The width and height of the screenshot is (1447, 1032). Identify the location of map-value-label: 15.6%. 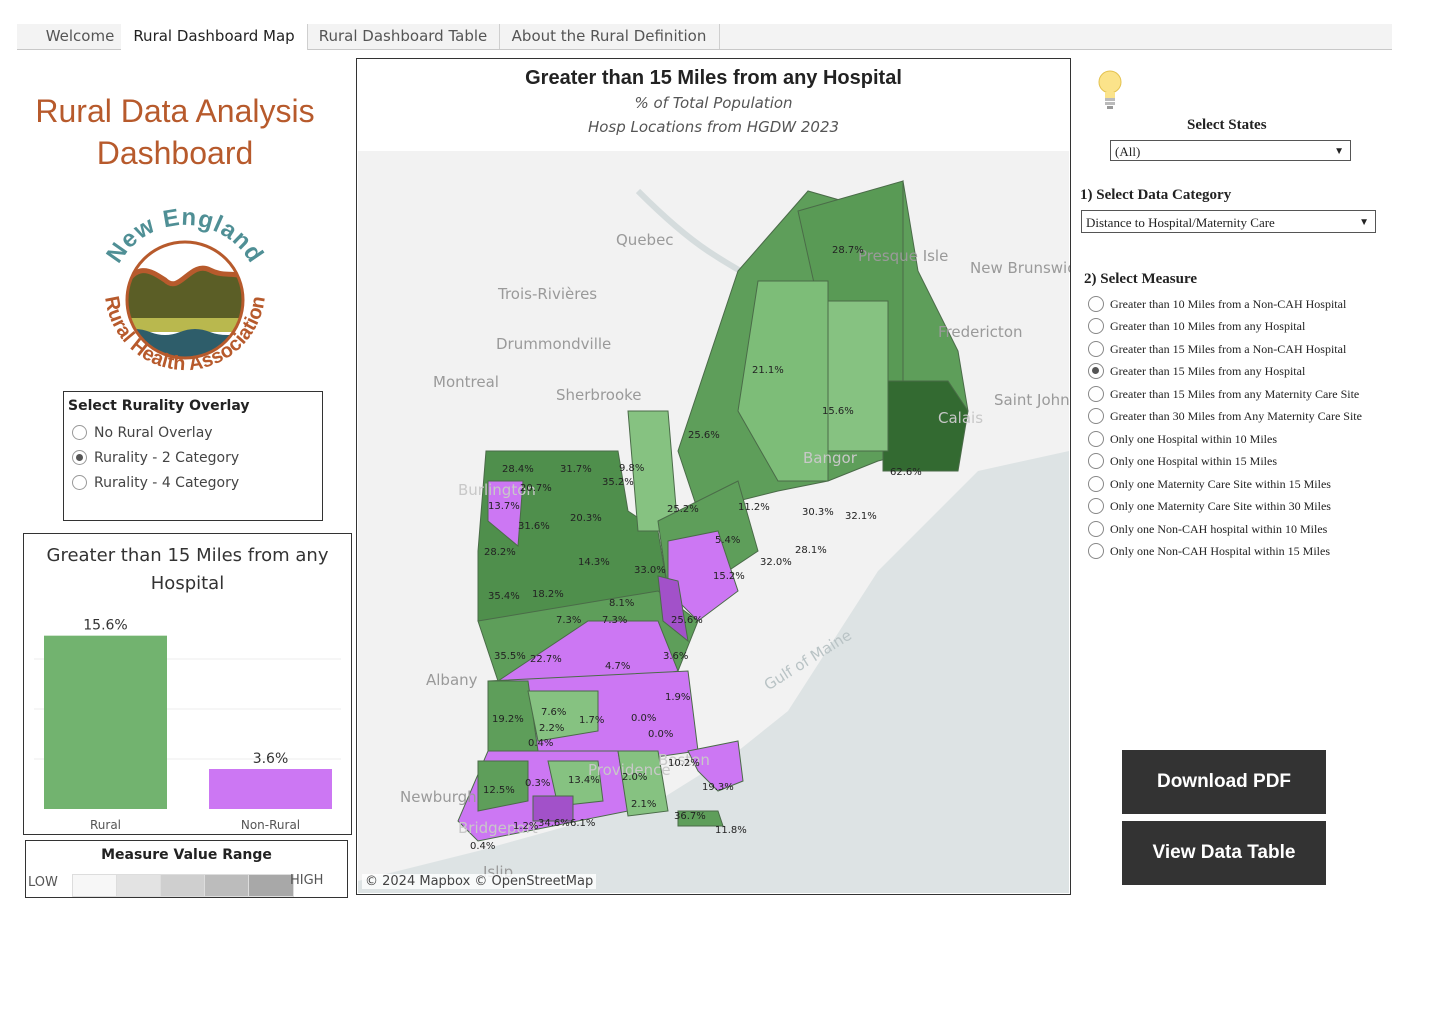
(838, 411).